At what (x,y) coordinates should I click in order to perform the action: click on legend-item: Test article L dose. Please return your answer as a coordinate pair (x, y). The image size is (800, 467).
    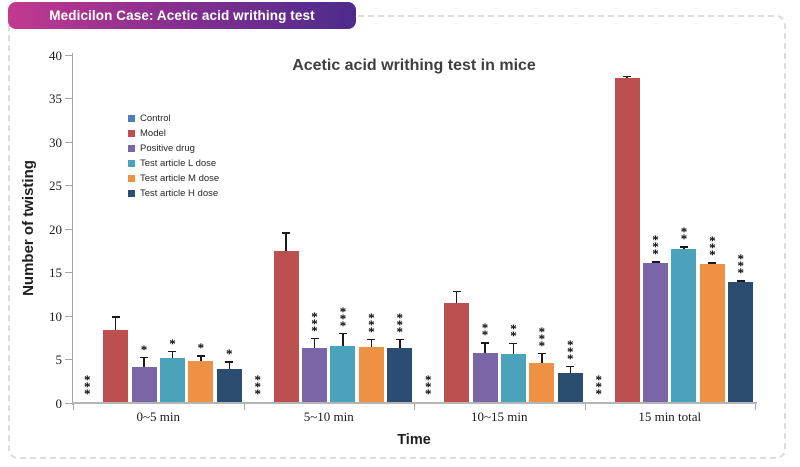
    Looking at the image, I should click on (173, 163).